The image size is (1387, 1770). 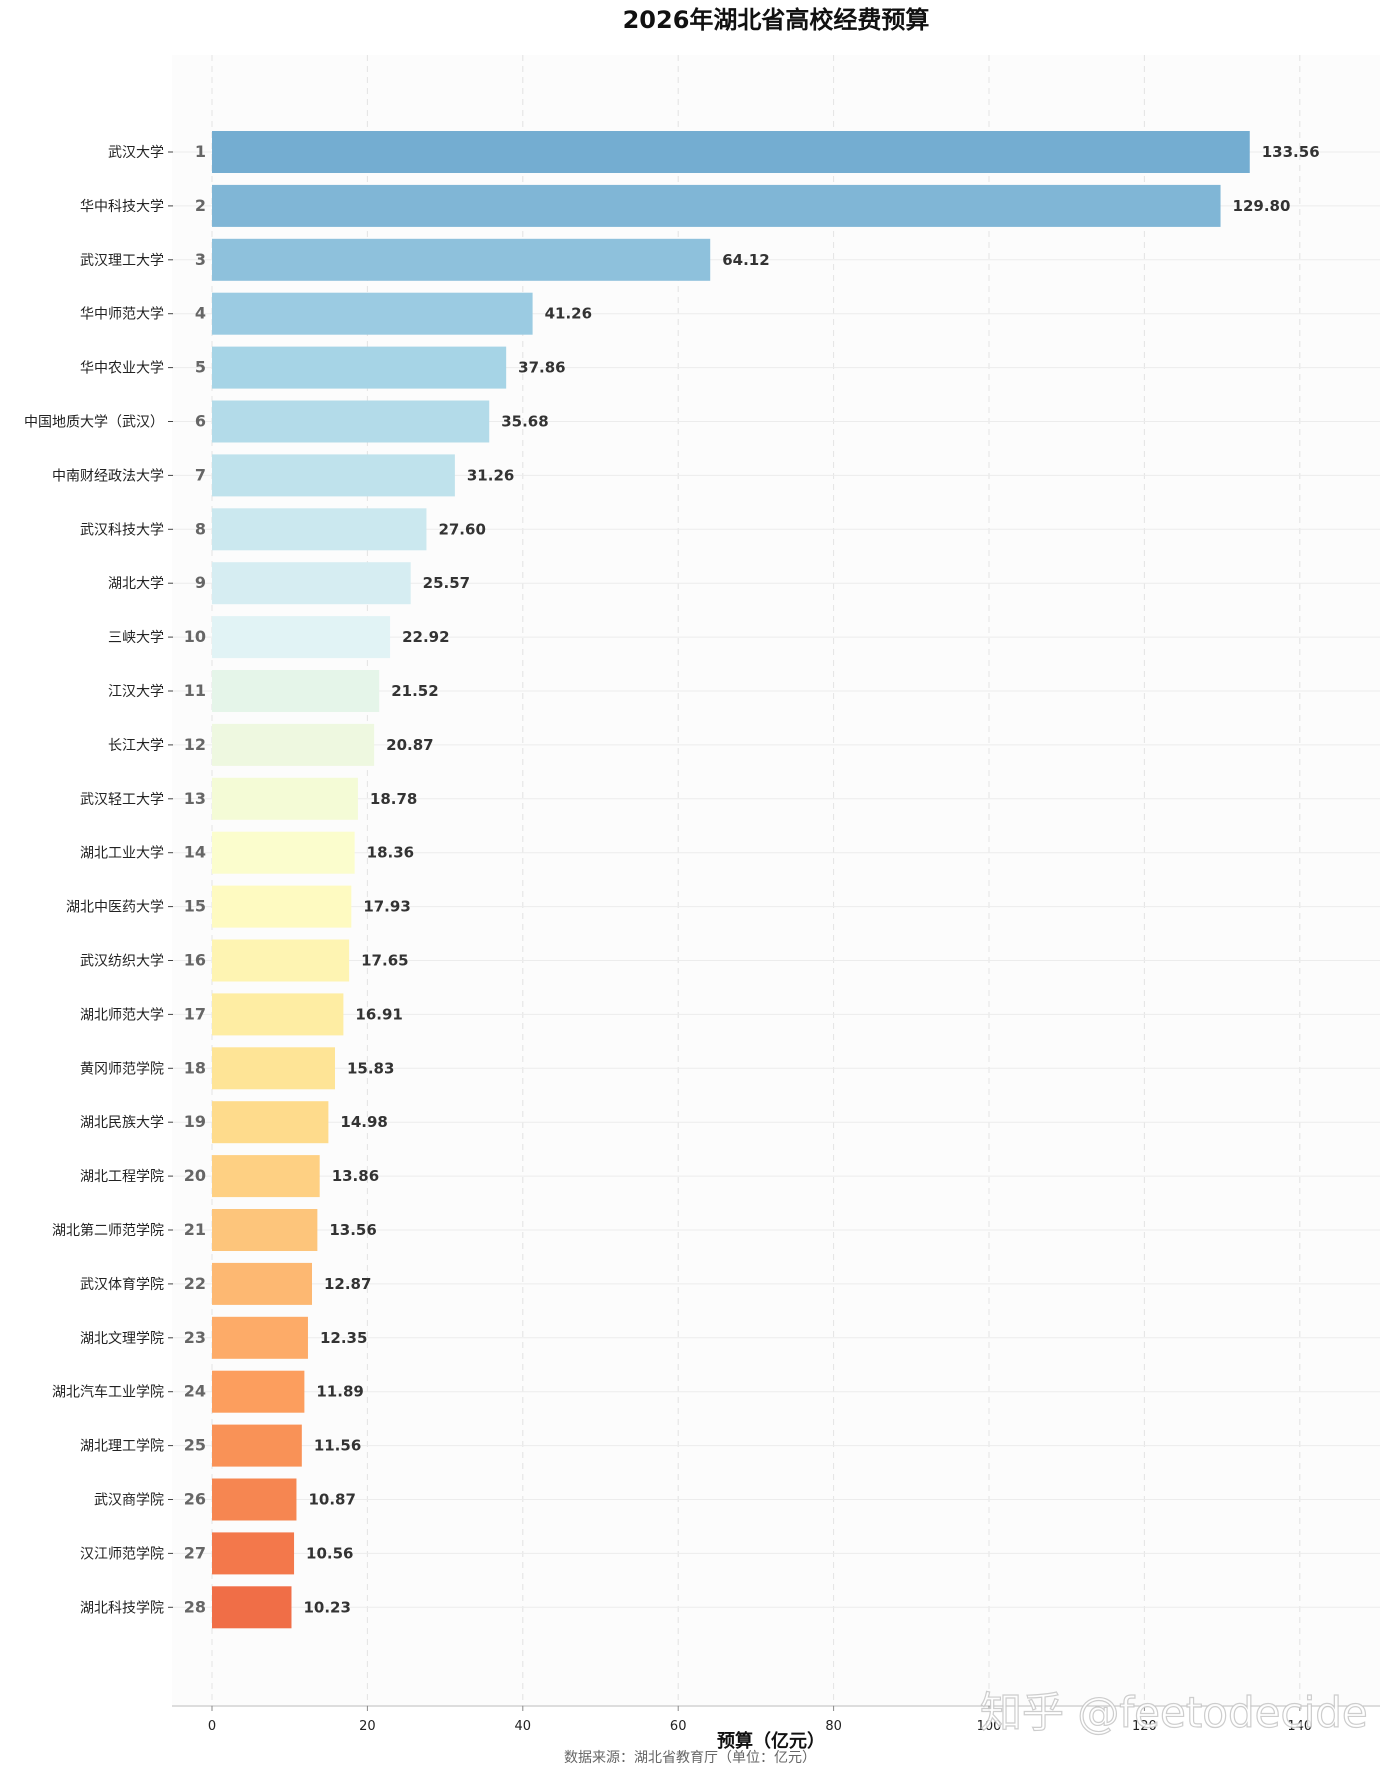 I want to click on rank-label: 28, so click(x=195, y=1606).